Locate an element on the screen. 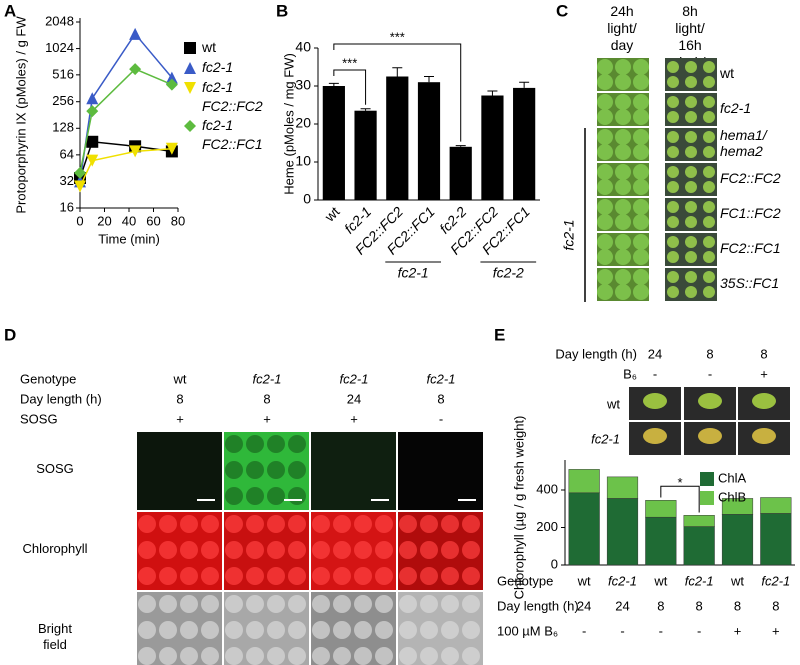 Image resolution: width=800 pixels, height=665 pixels. legend-label: fc2-1 FC2::FC2 is located at coordinates (232, 96).